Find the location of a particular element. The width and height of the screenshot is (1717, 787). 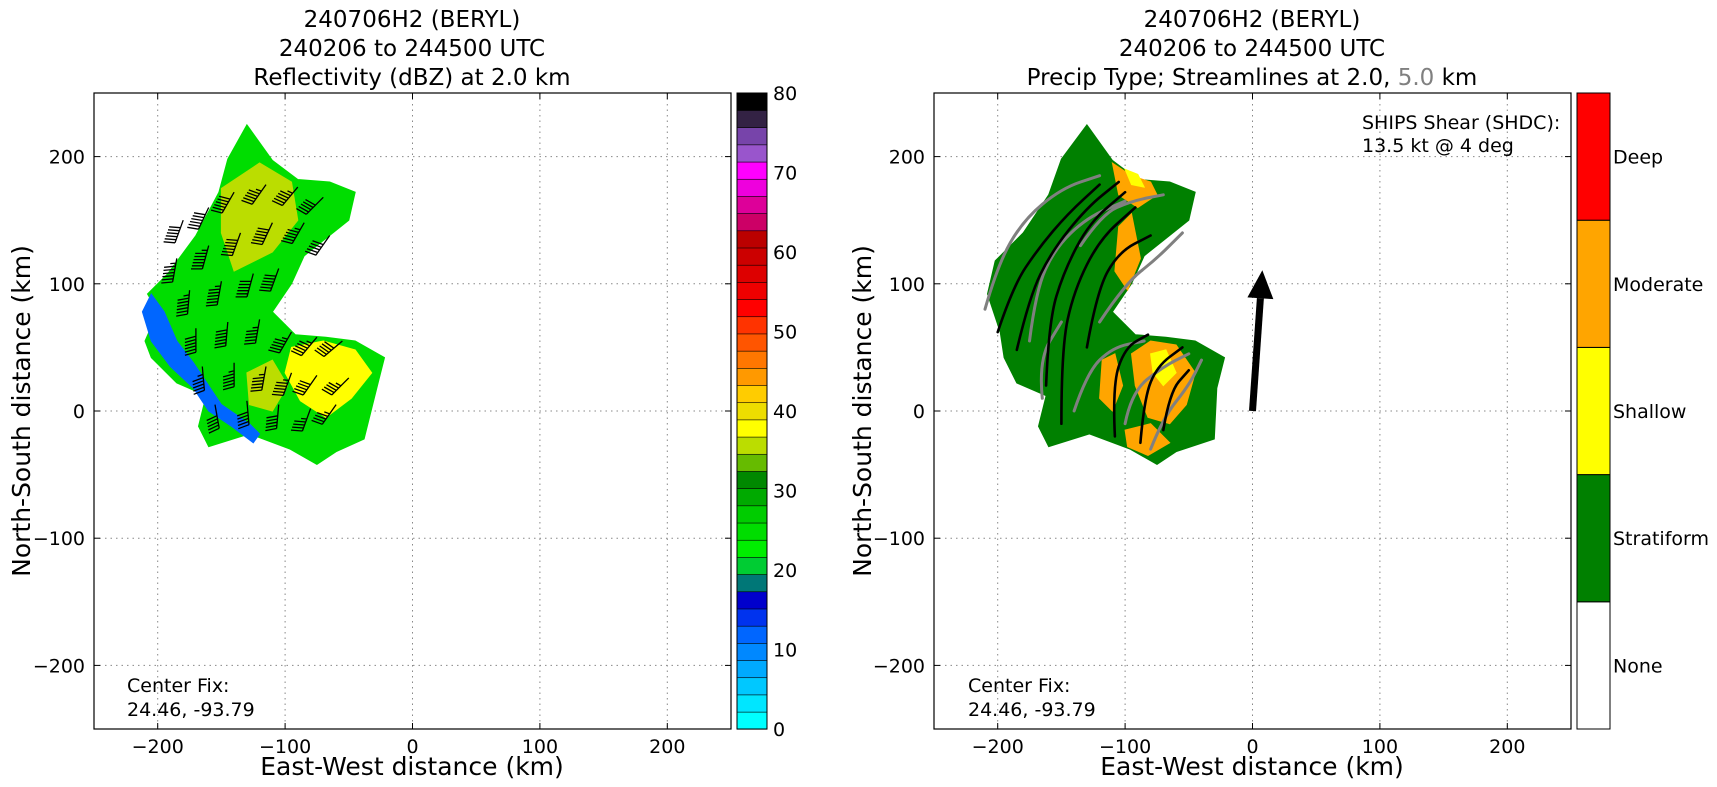

reflectivity-colorbar: 0 10 20 30 40 50 60 70 80 is located at coordinates (766, 412).